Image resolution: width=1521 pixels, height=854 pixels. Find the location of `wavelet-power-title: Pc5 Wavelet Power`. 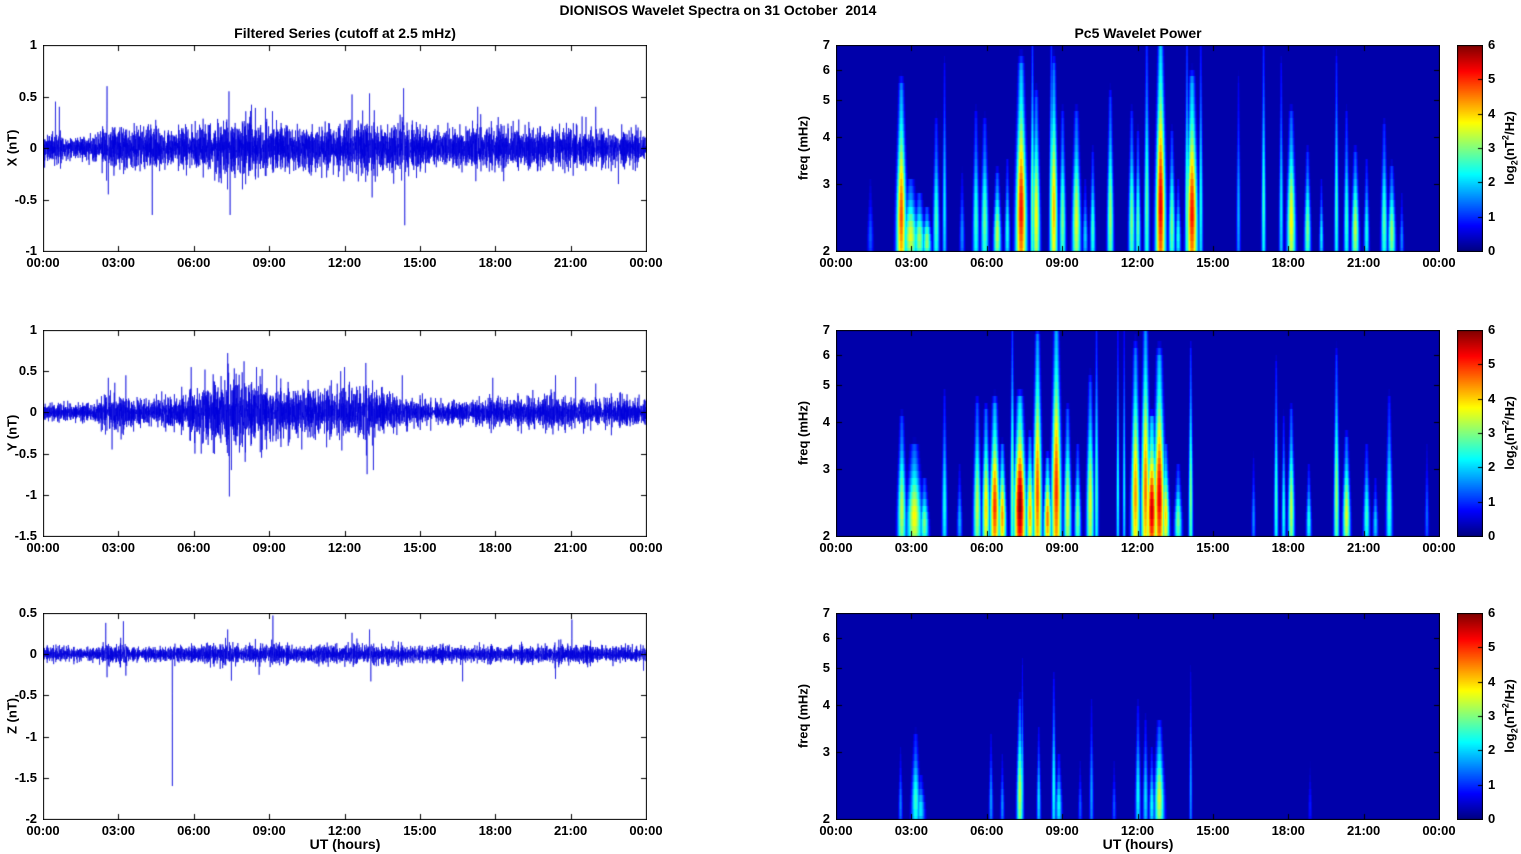

wavelet-power-title: Pc5 Wavelet Power is located at coordinates (1138, 33).